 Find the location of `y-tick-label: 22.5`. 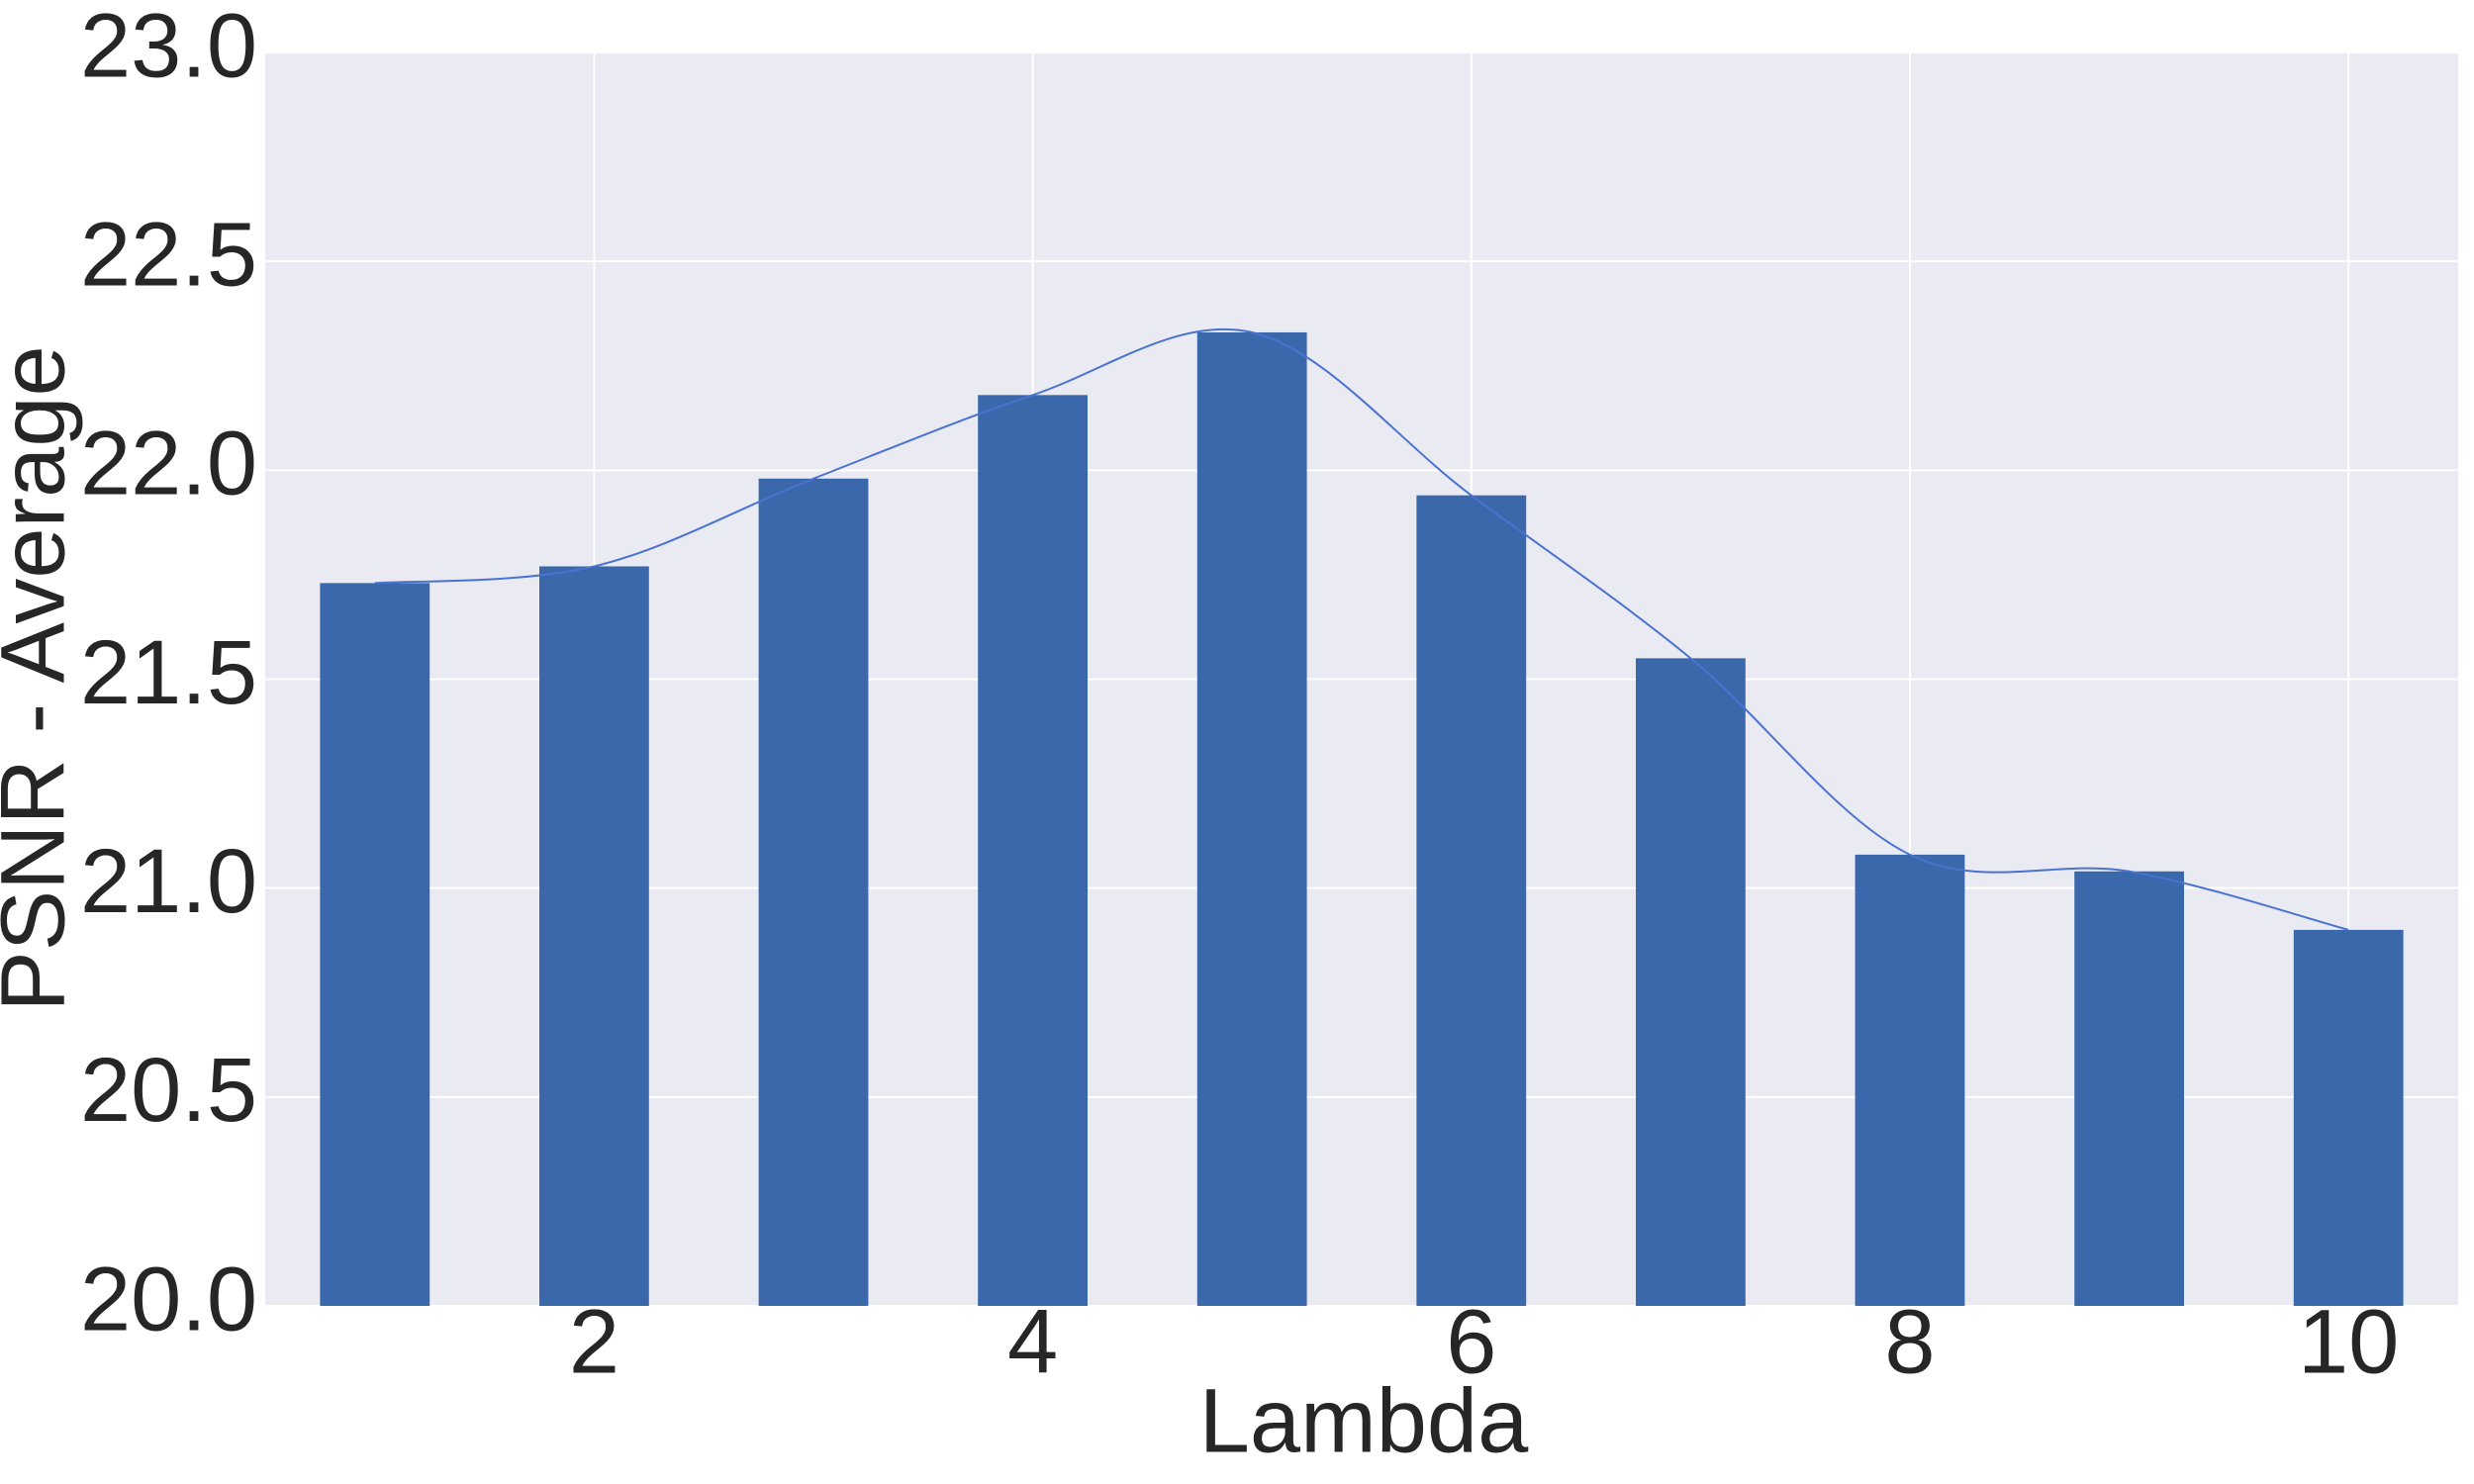

y-tick-label: 22.5 is located at coordinates (169, 254).